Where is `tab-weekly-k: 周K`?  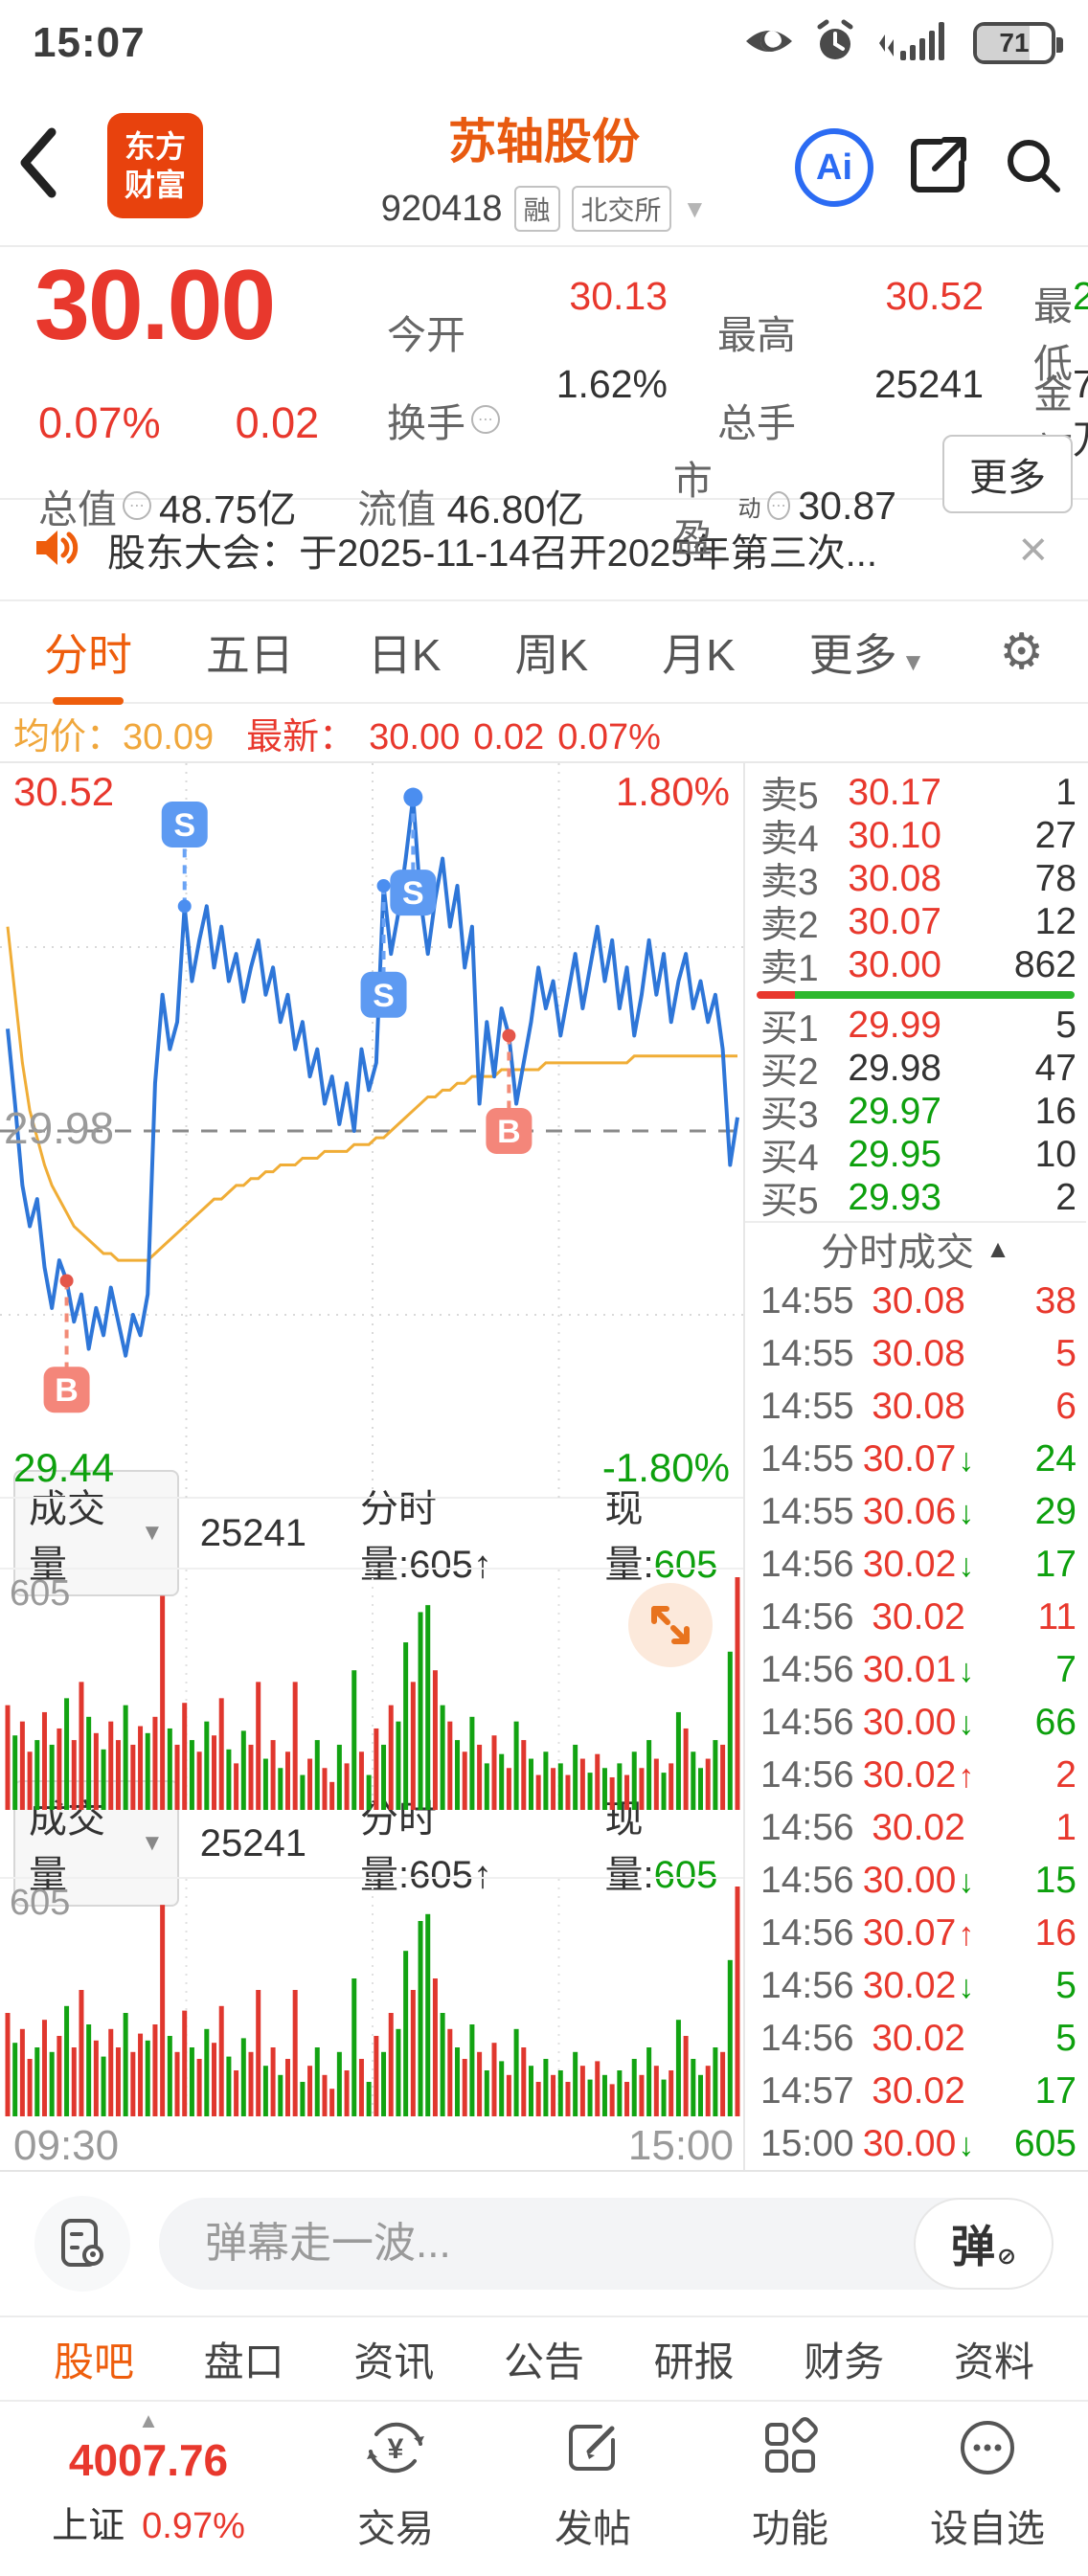
tab-weekly-k: 周K is located at coordinates (551, 654).